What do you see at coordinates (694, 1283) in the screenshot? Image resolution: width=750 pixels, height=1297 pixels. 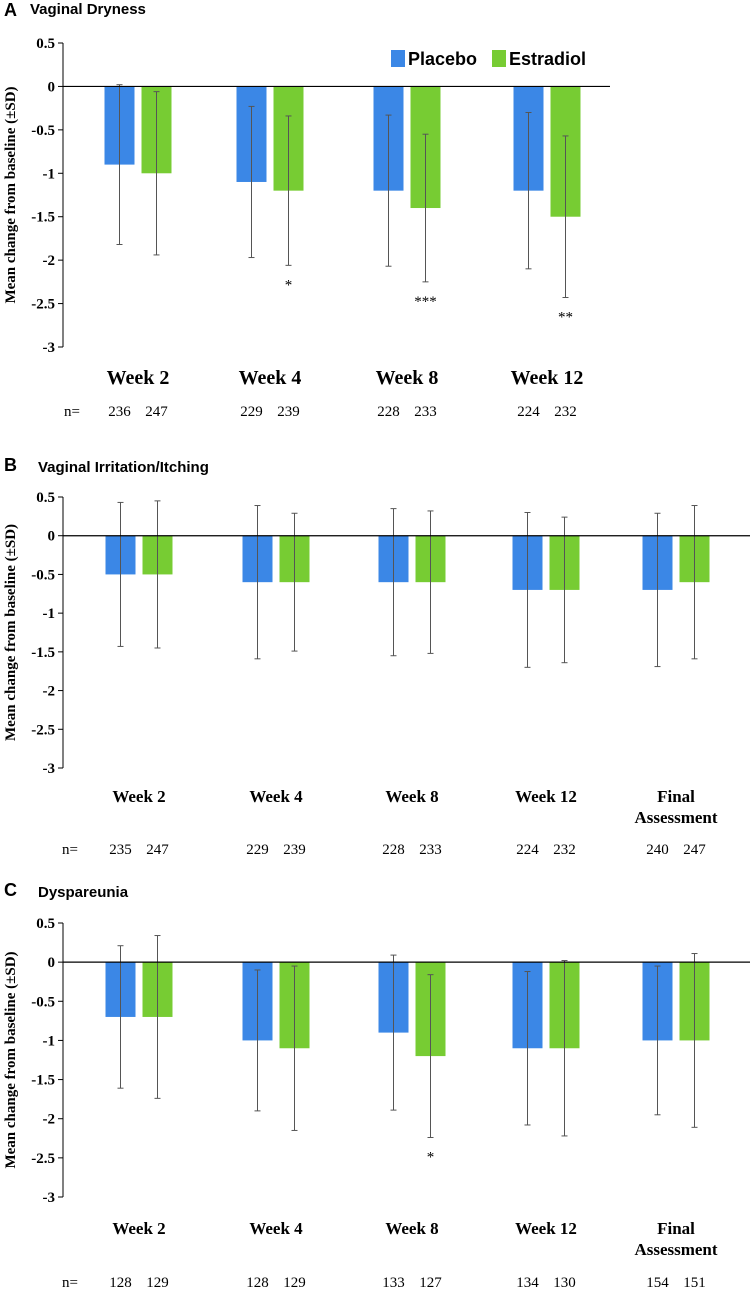 I see `n-count-estradiol: 151` at bounding box center [694, 1283].